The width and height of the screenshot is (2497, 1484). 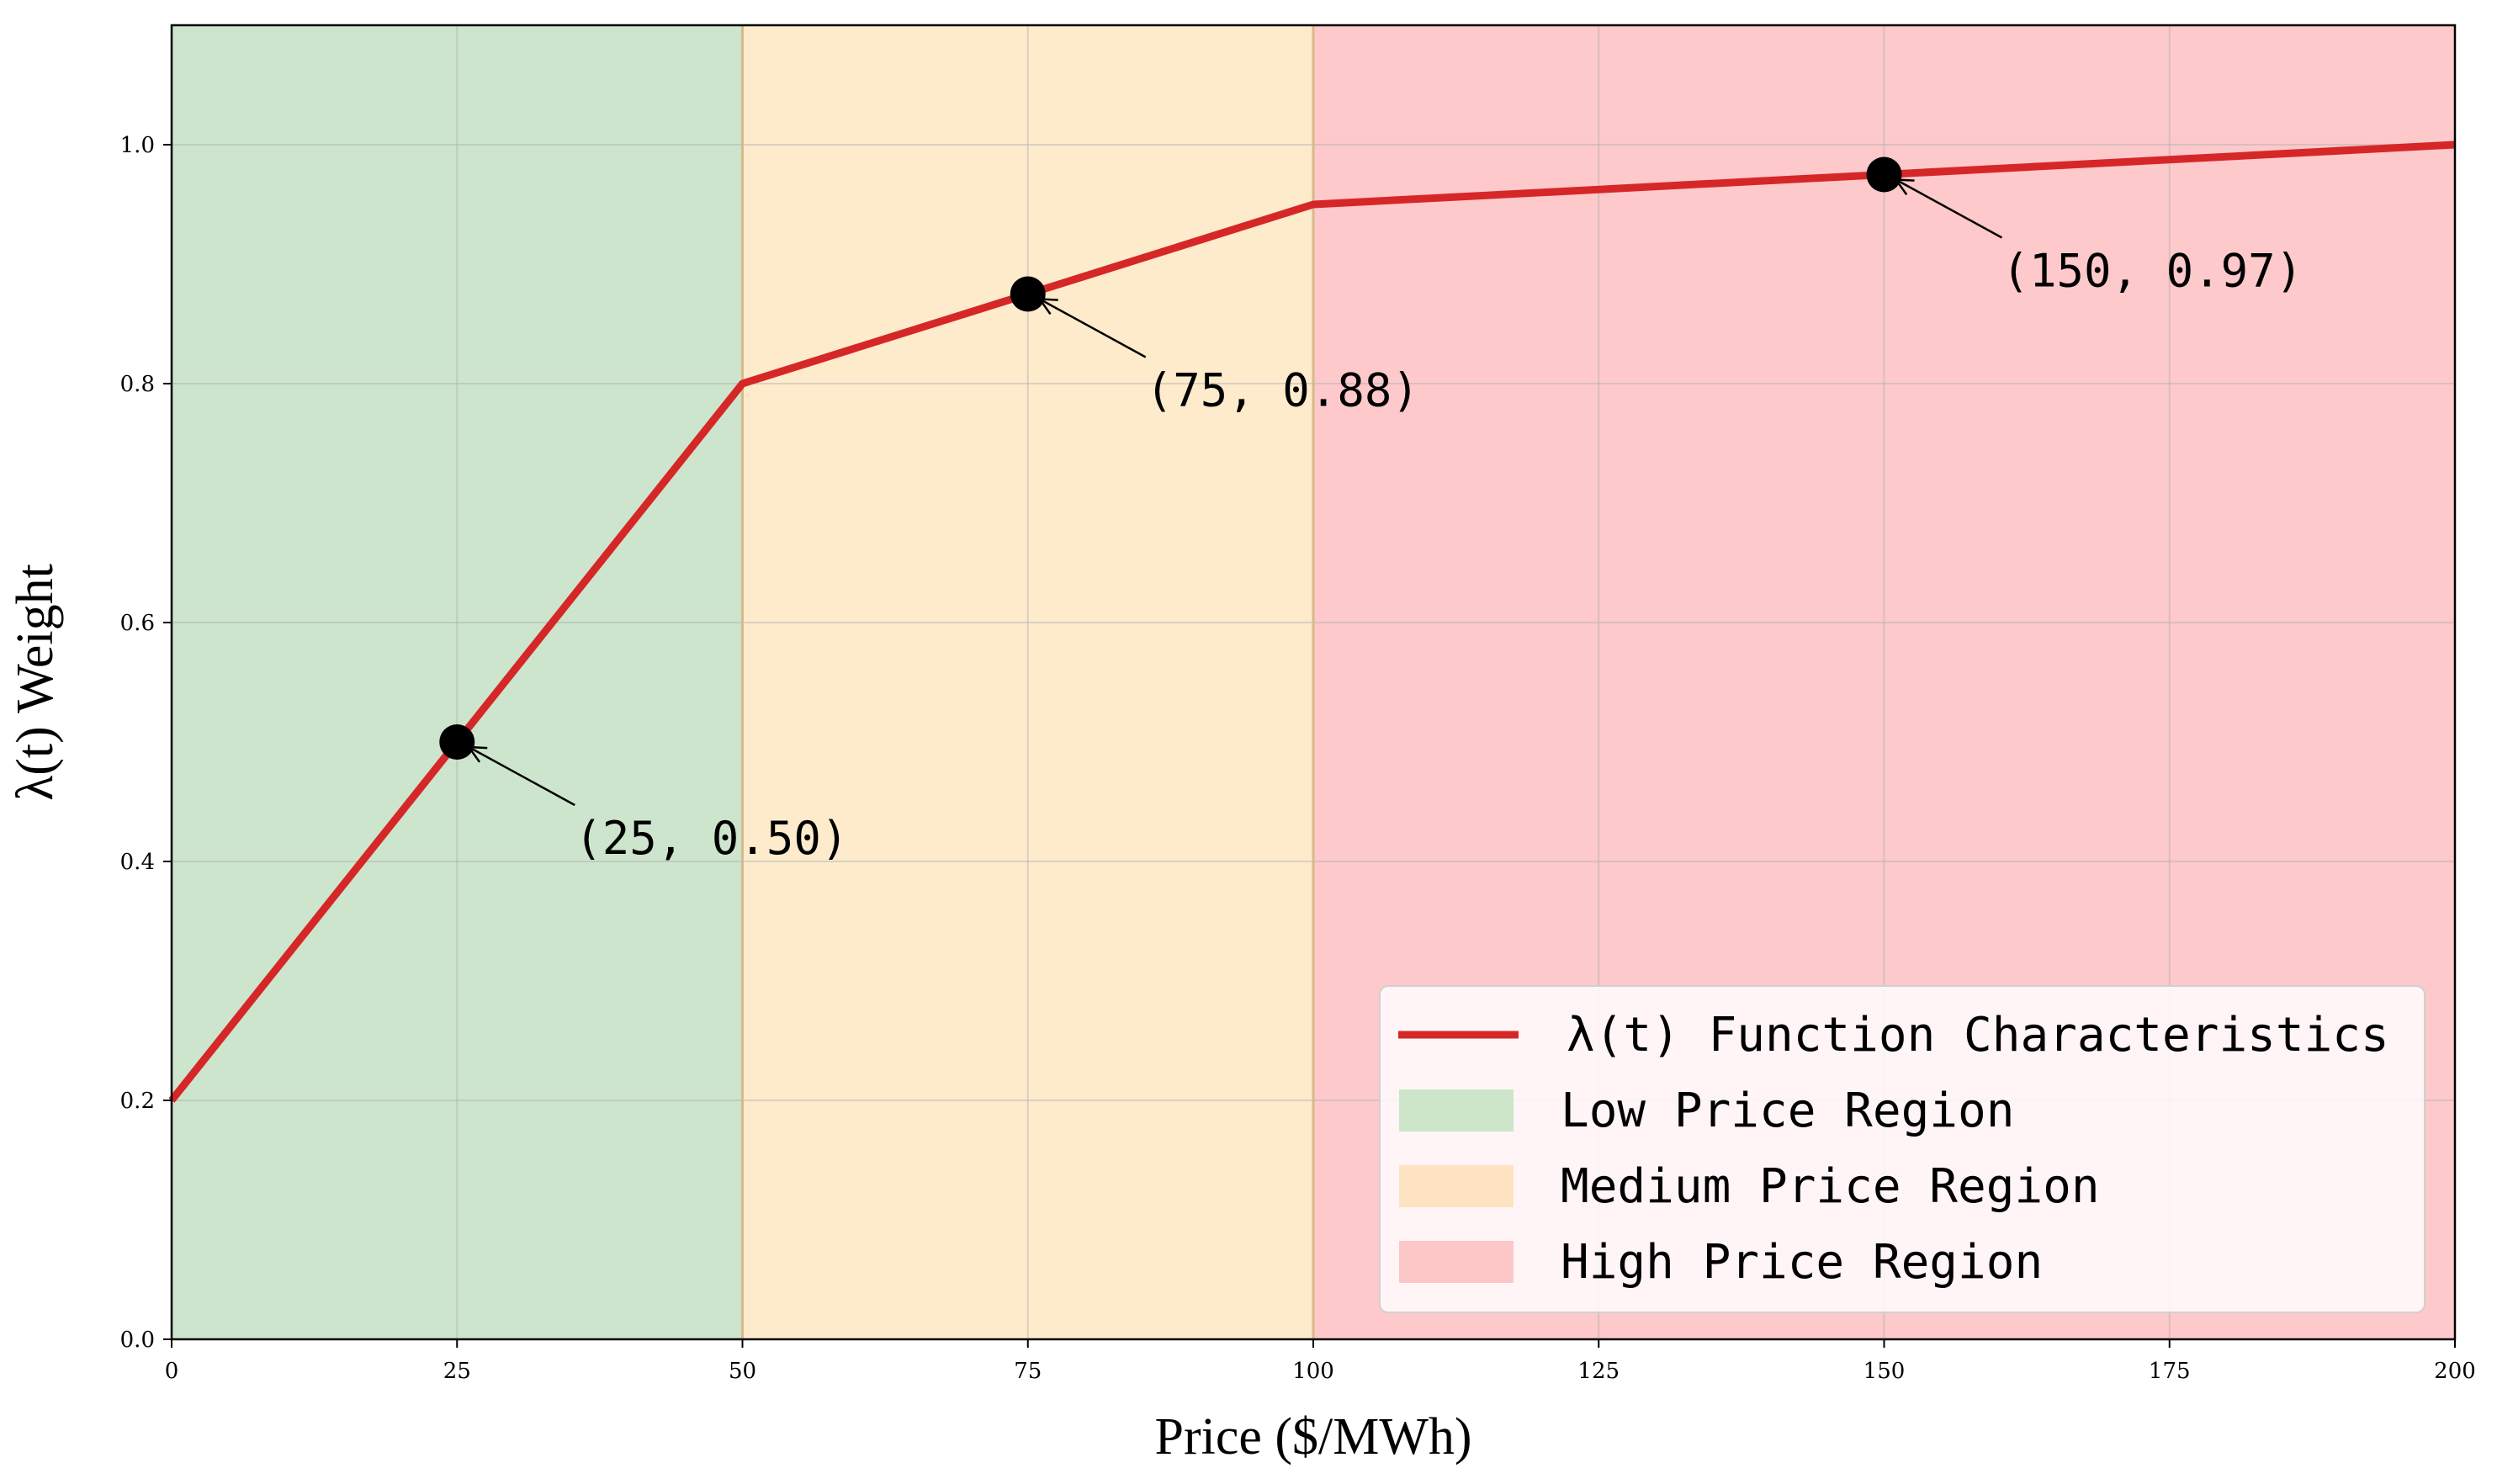 What do you see at coordinates (1885, 1371) in the screenshot?
I see `x-tick-label-6: 150` at bounding box center [1885, 1371].